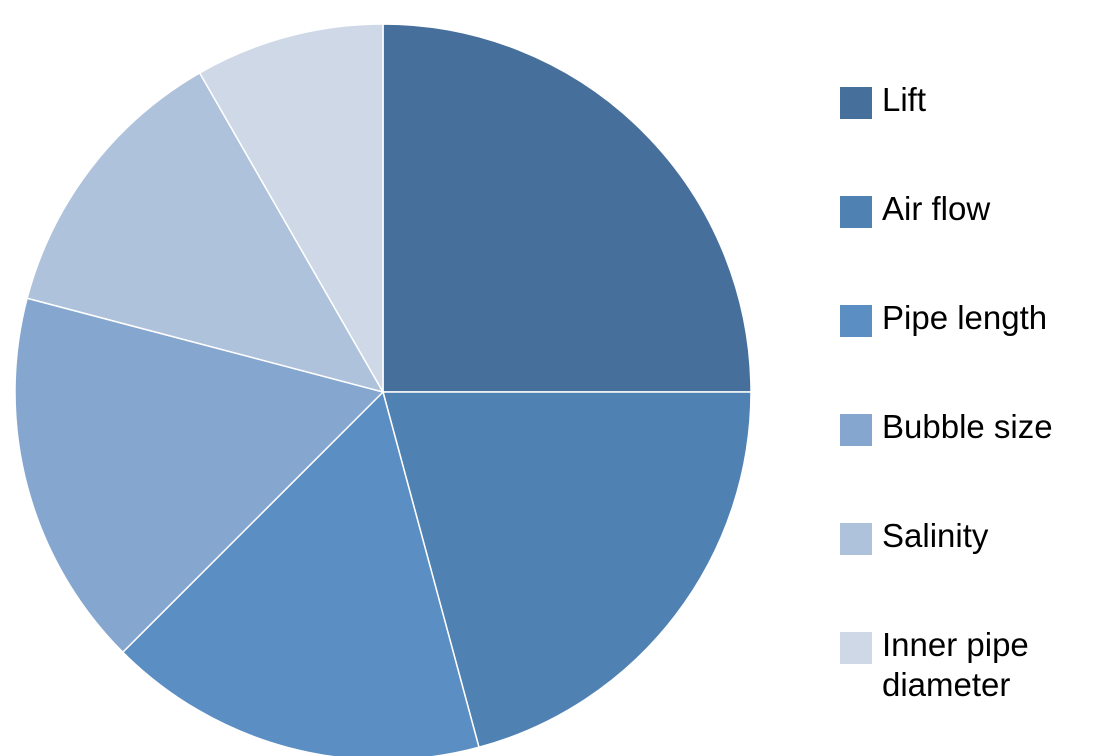  I want to click on legend-item: Bubble size, so click(968, 427).